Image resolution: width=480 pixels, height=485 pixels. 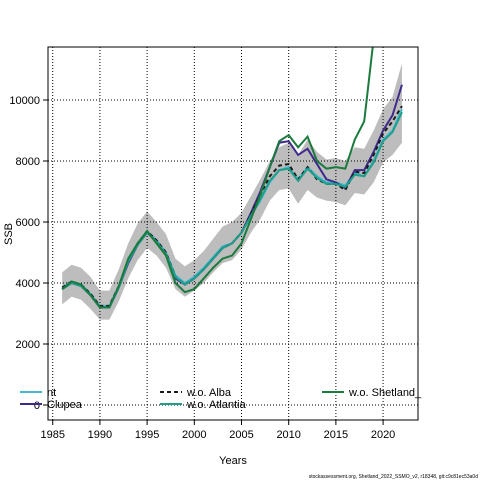 What do you see at coordinates (194, 435) in the screenshot?
I see `x-tick-label: 2000` at bounding box center [194, 435].